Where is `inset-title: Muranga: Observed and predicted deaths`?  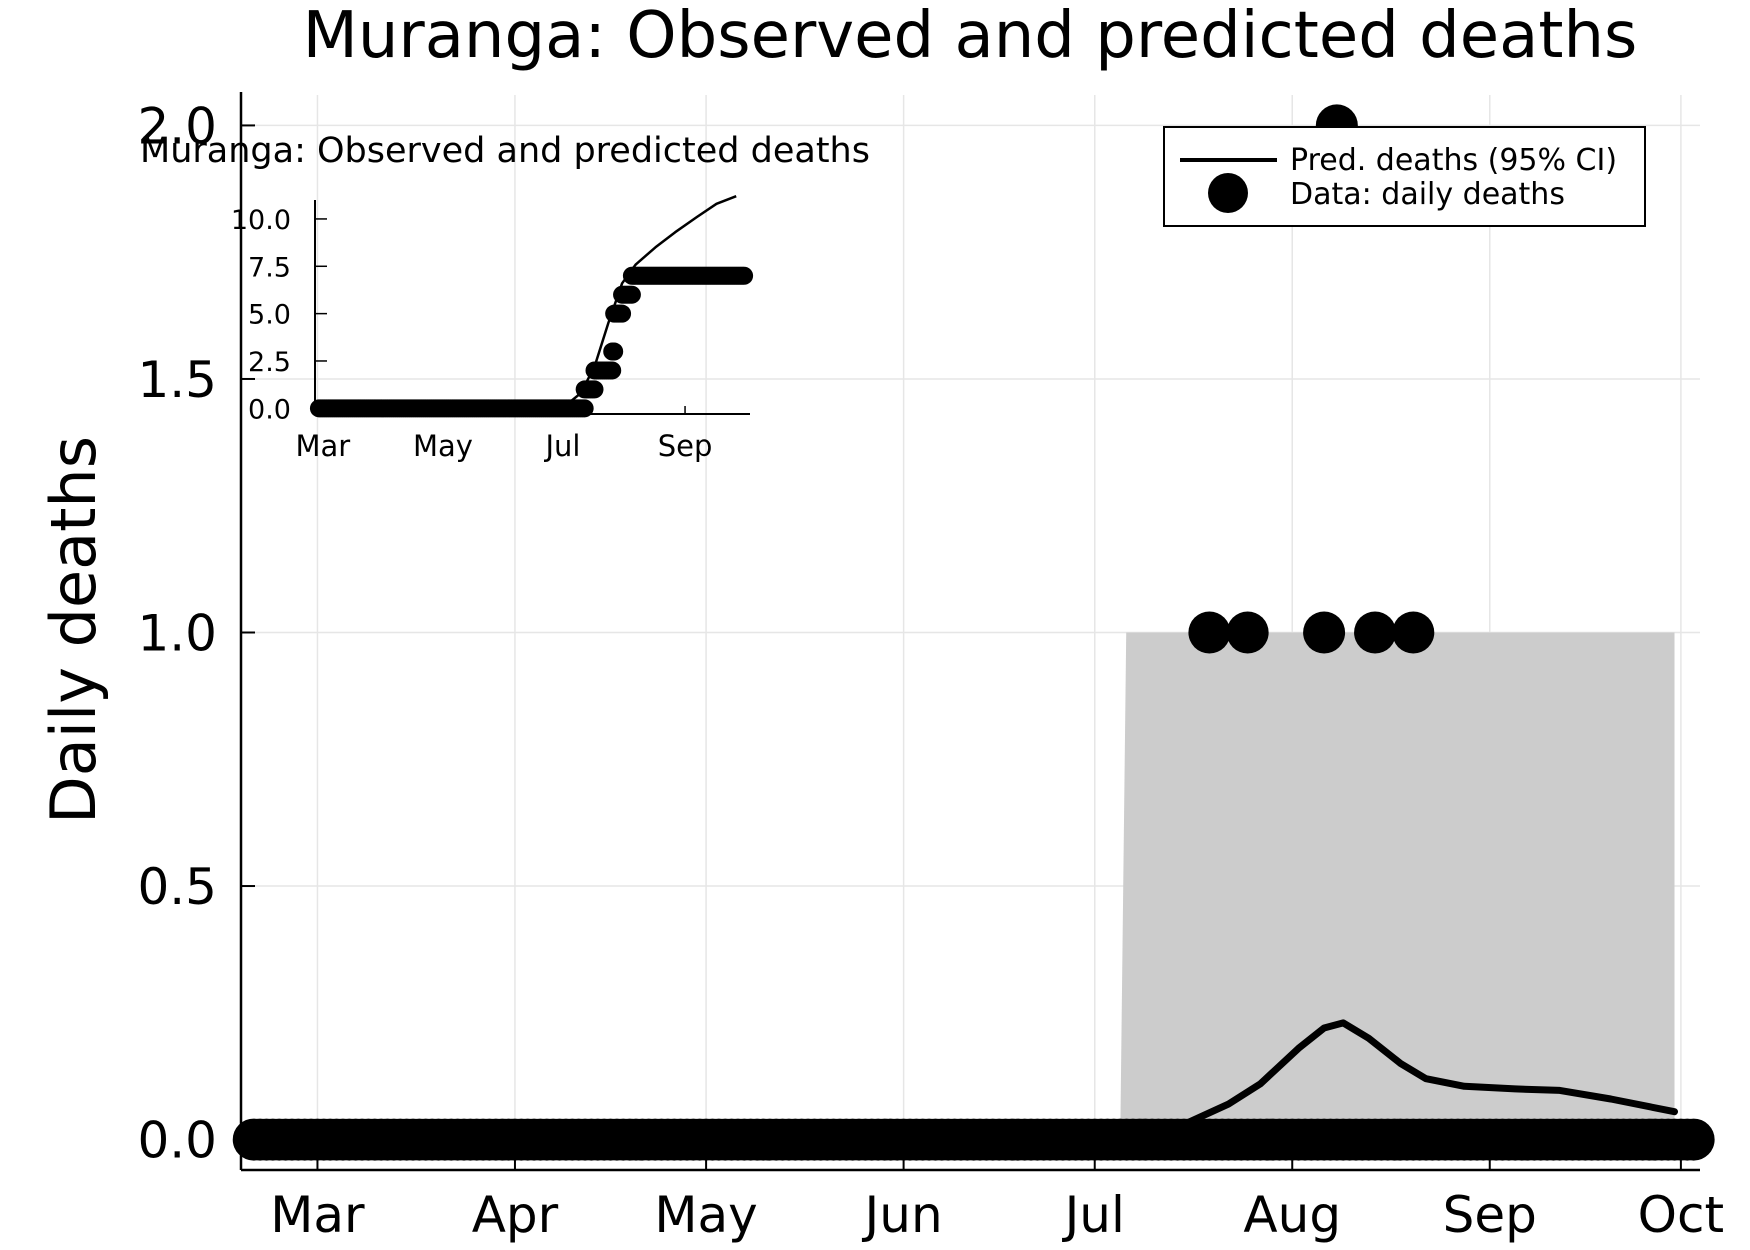
inset-title: Muranga: Observed and predicted deaths is located at coordinates (505, 151).